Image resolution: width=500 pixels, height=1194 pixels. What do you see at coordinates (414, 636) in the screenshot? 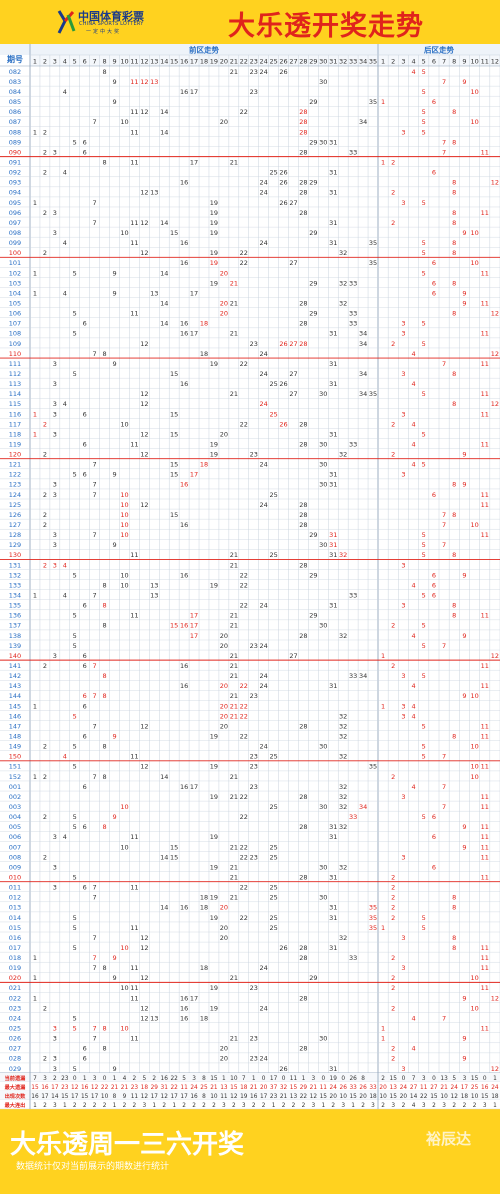
I see `back-number: 4` at bounding box center [414, 636].